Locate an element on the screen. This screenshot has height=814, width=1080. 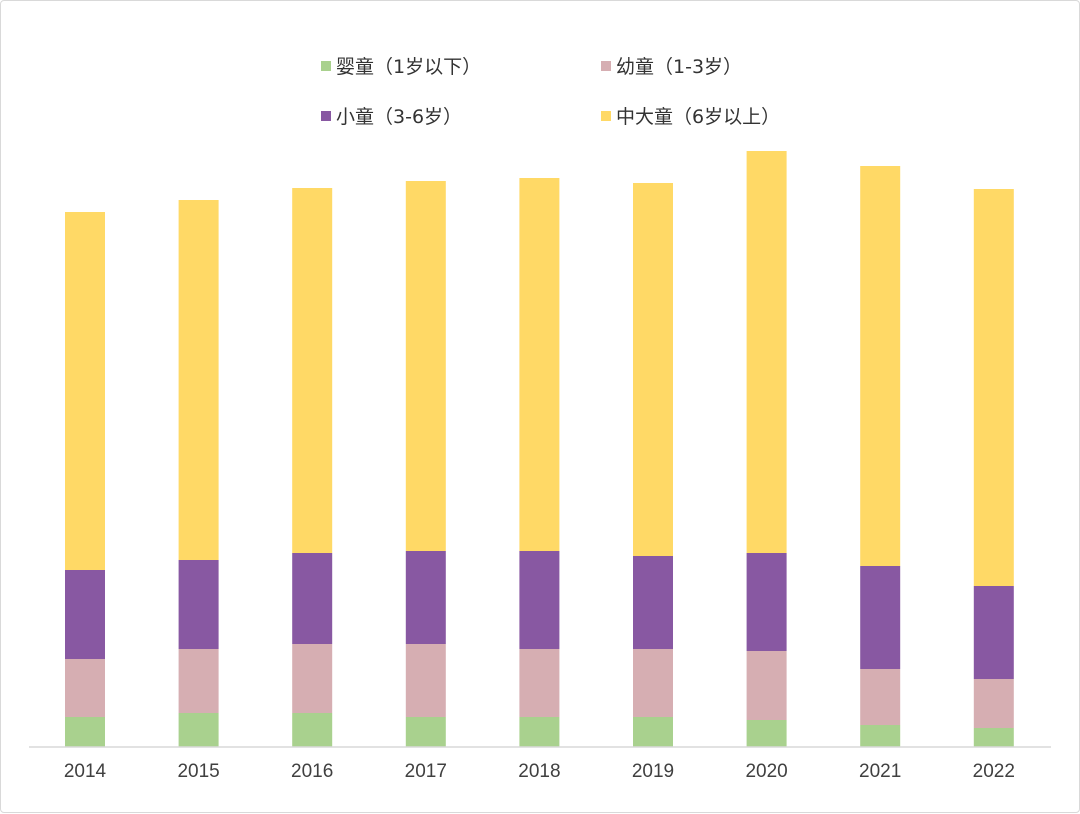
legend-item: 小童（3-6岁） is located at coordinates (391, 117).